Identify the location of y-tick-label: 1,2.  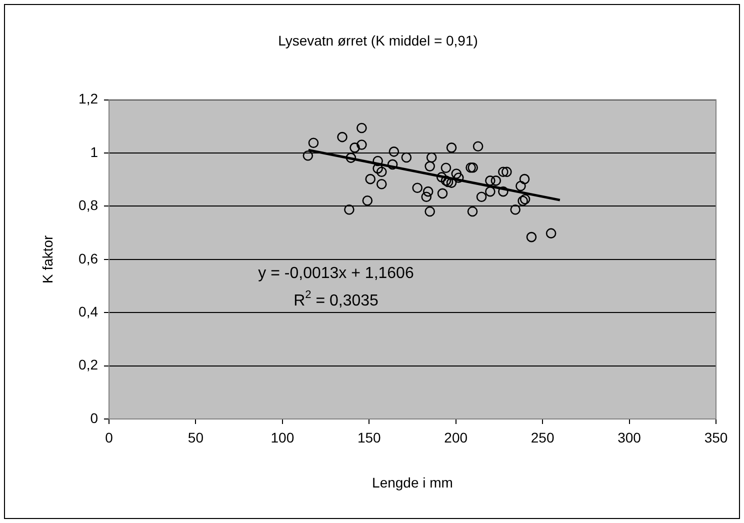
(88, 98).